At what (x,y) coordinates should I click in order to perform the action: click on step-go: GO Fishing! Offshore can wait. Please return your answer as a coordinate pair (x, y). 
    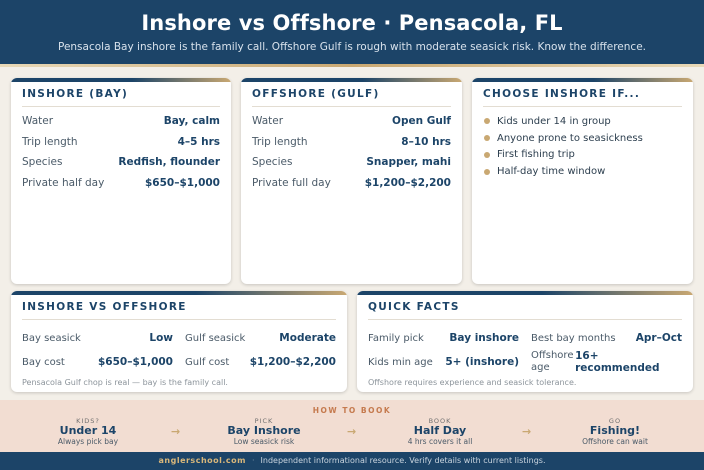
    Looking at the image, I should click on (615, 431).